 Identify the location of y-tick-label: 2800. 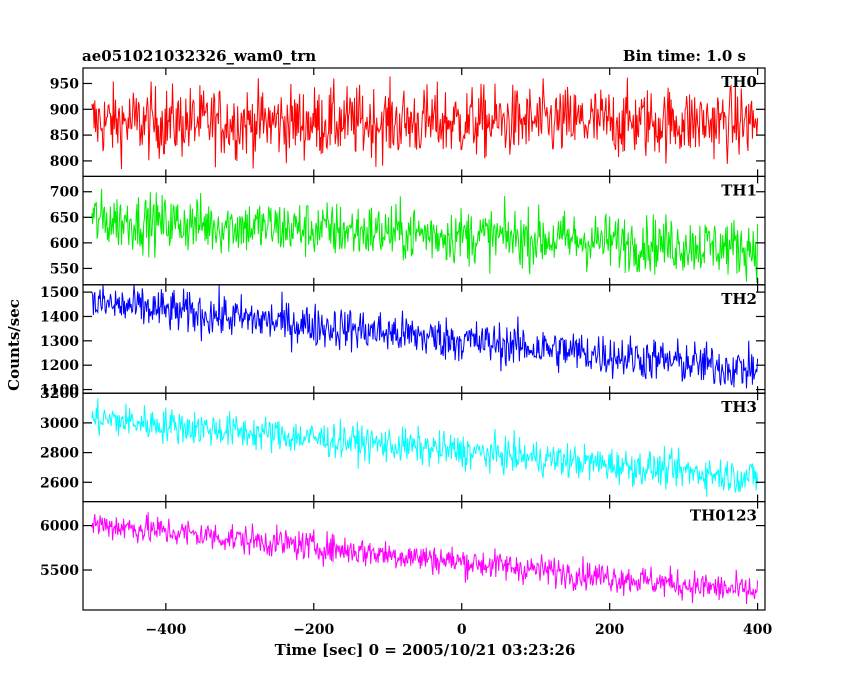
(59, 454).